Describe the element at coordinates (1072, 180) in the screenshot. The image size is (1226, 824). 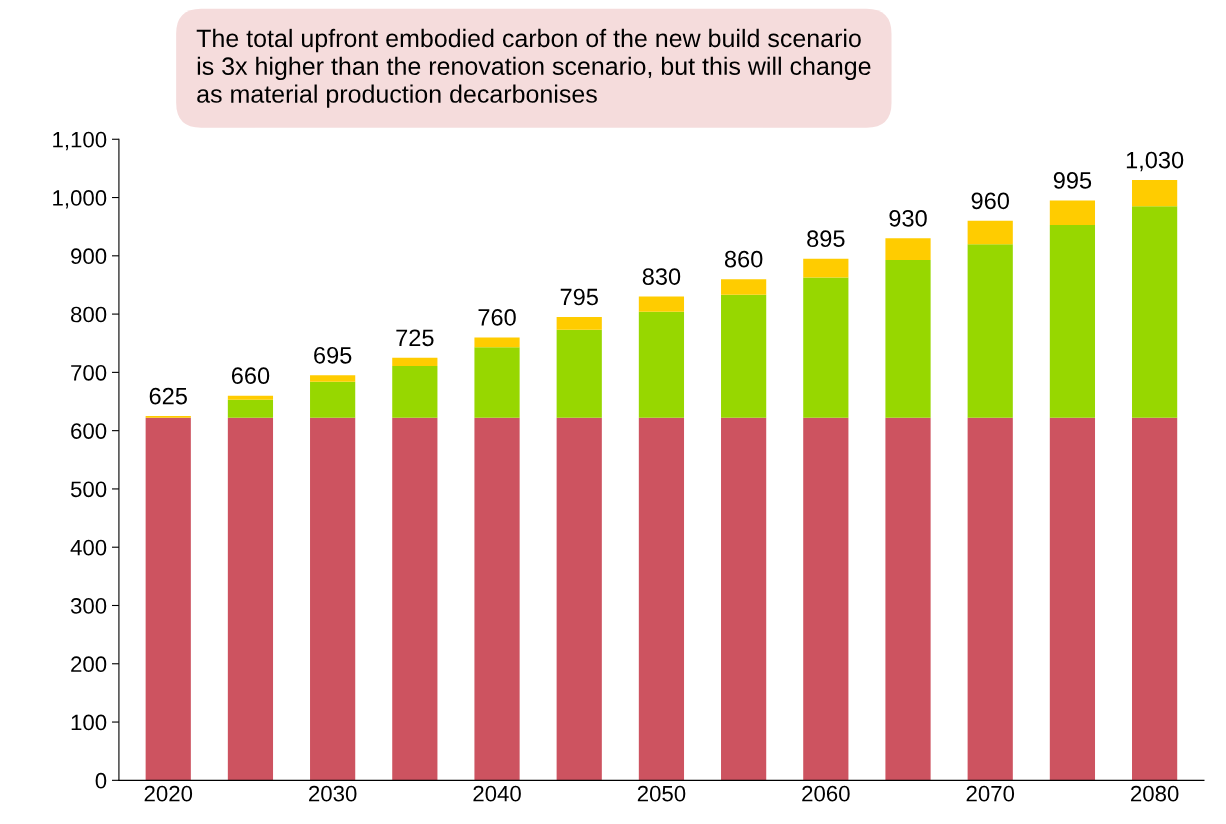
I see `total-label: 995` at that location.